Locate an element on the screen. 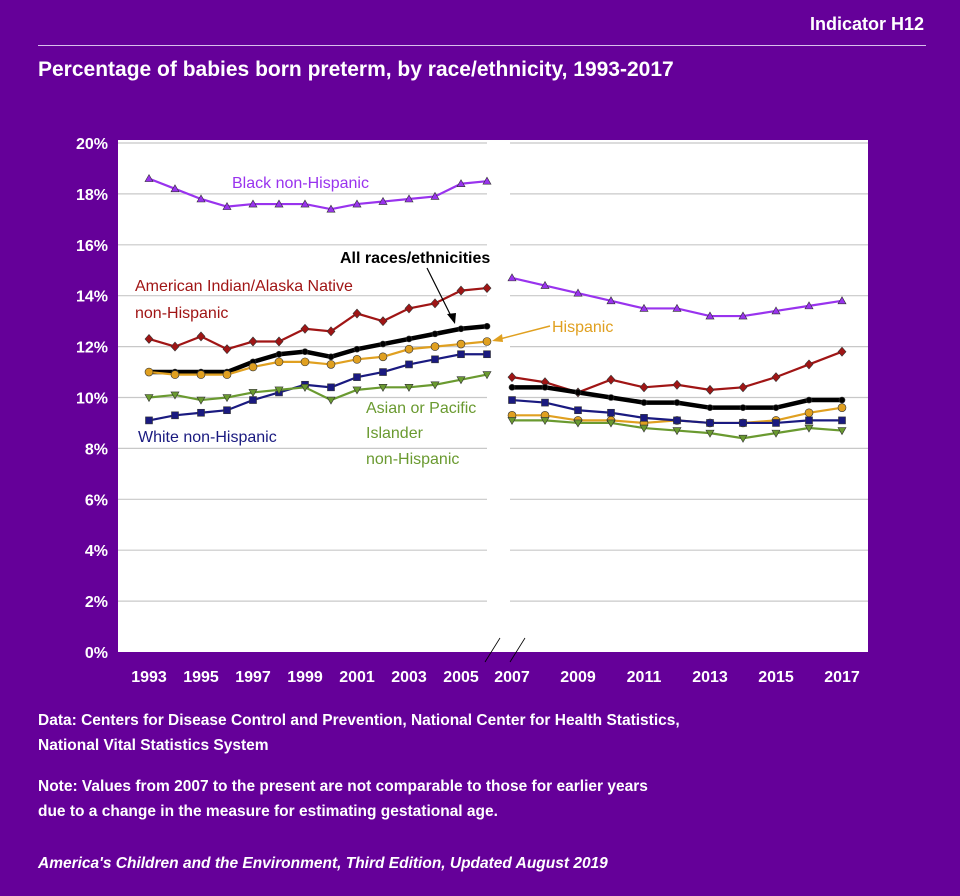 This screenshot has width=960, height=896. indicator-label: Indicator H12 is located at coordinates (866, 24).